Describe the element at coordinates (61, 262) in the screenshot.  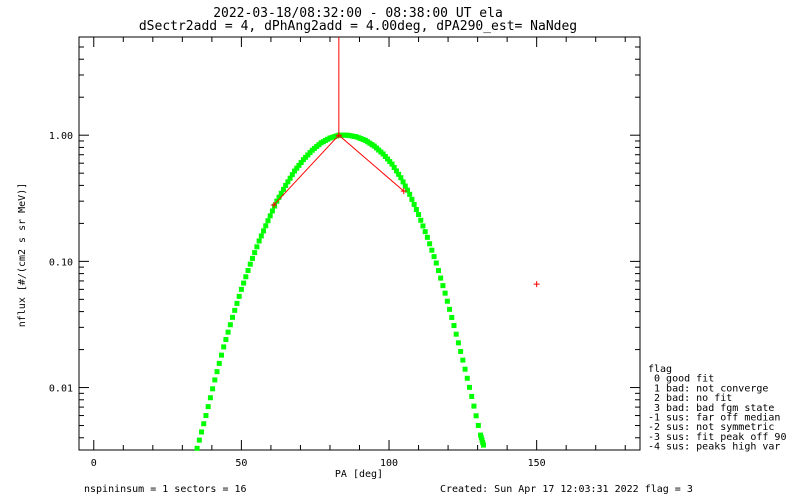
I see `y-tick-label: 0.10` at that location.